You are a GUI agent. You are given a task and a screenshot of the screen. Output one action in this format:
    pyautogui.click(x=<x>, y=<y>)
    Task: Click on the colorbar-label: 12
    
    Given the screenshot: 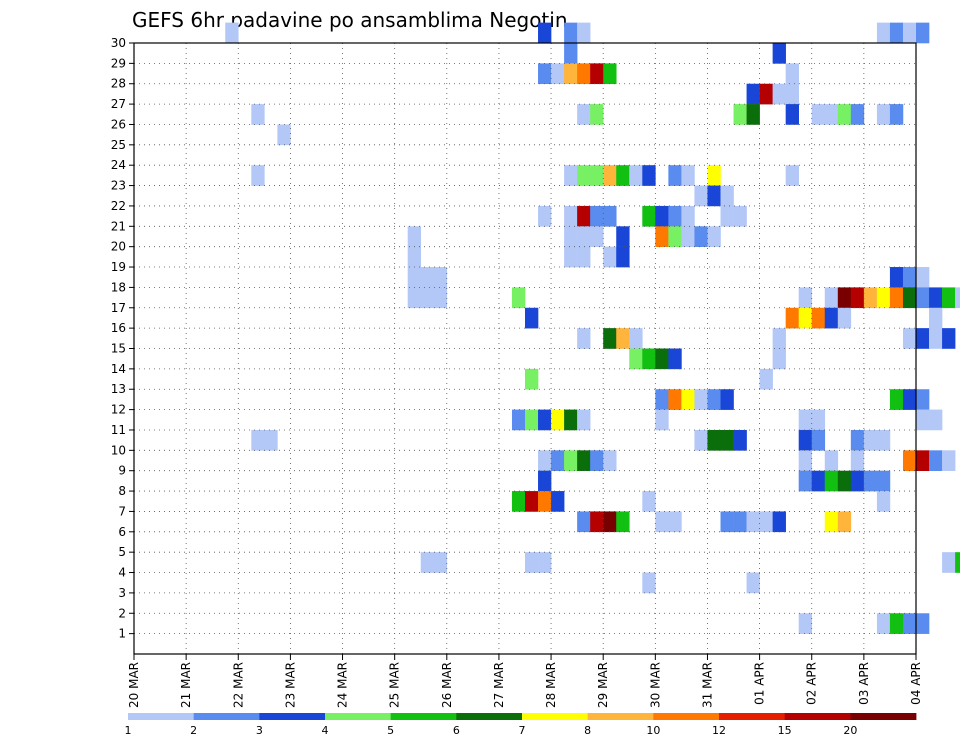 What is the action you would take?
    pyautogui.click(x=719, y=730)
    